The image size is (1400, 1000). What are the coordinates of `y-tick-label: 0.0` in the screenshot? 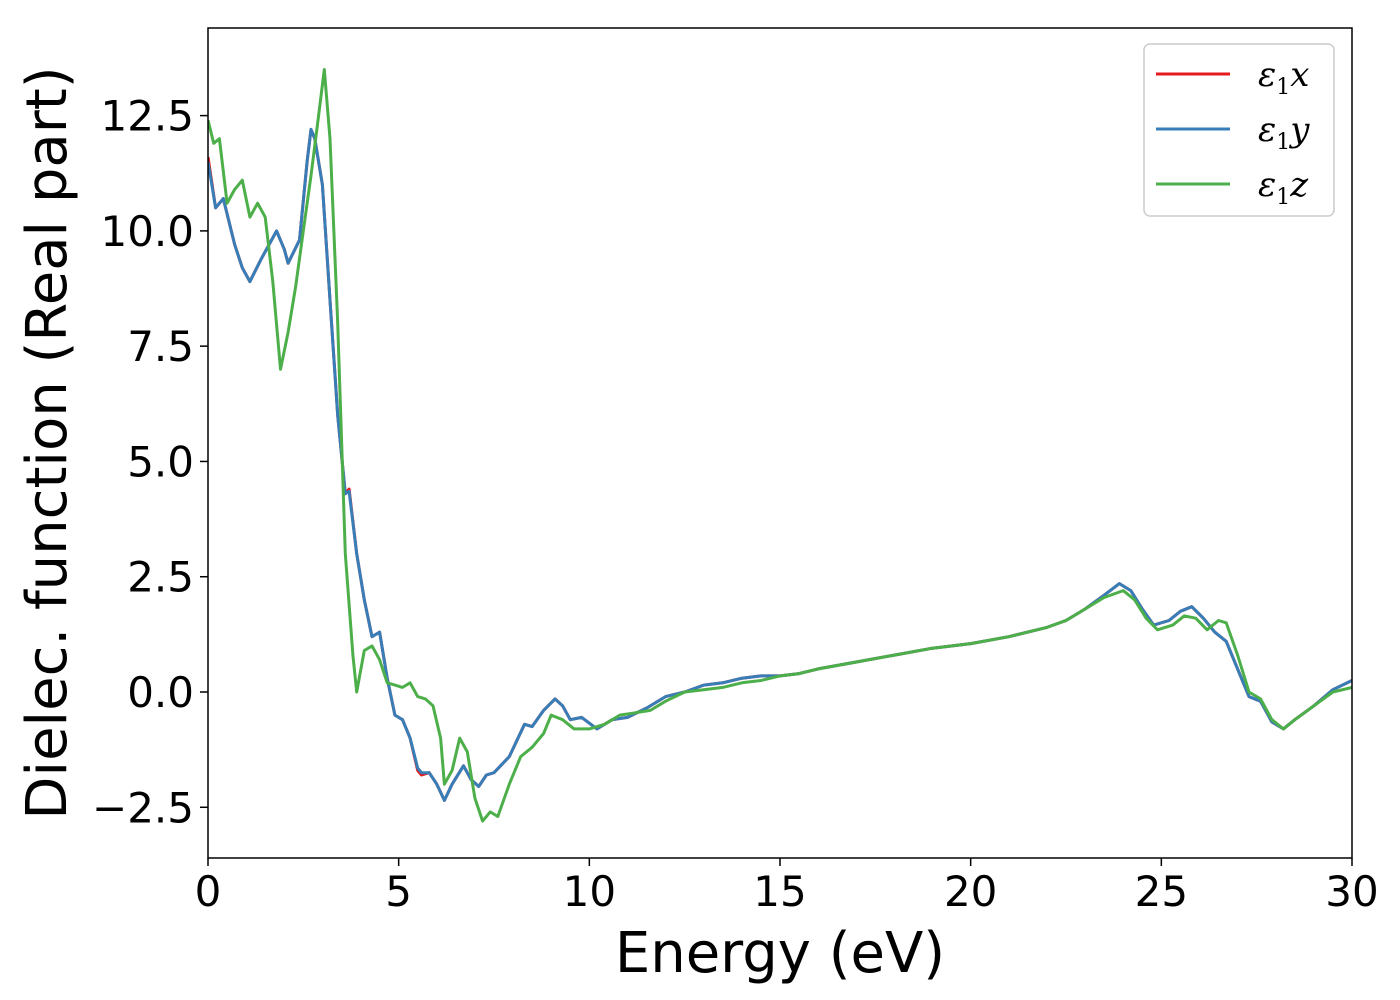 It's located at (160, 692).